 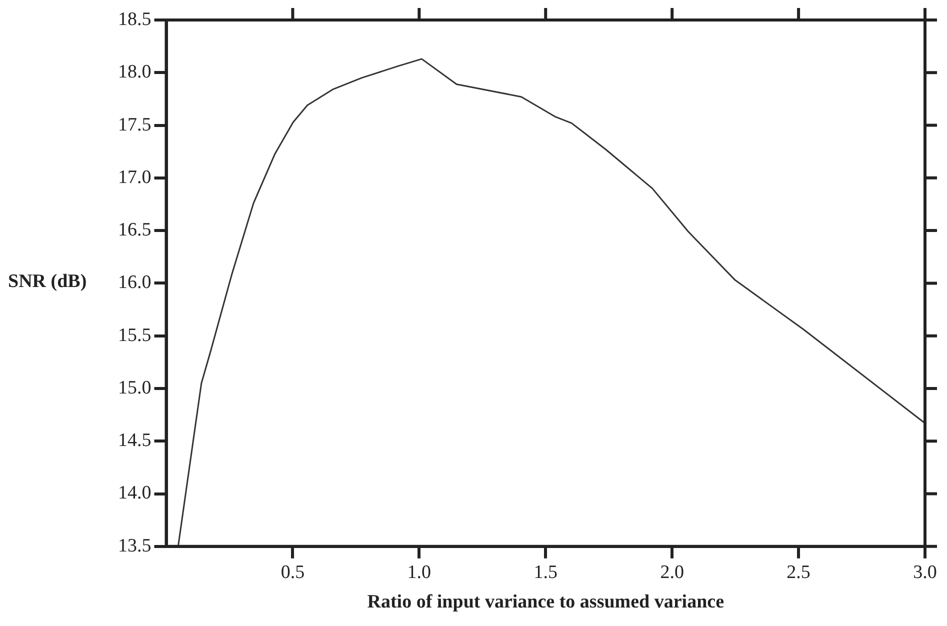 What do you see at coordinates (292, 572) in the screenshot?
I see `x-tick-label: 0.5` at bounding box center [292, 572].